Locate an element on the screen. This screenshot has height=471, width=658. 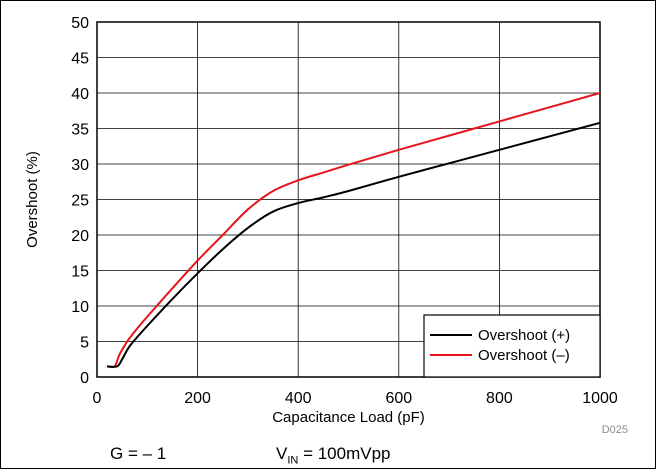
y-tick-label-3: 15 is located at coordinates (80, 272).